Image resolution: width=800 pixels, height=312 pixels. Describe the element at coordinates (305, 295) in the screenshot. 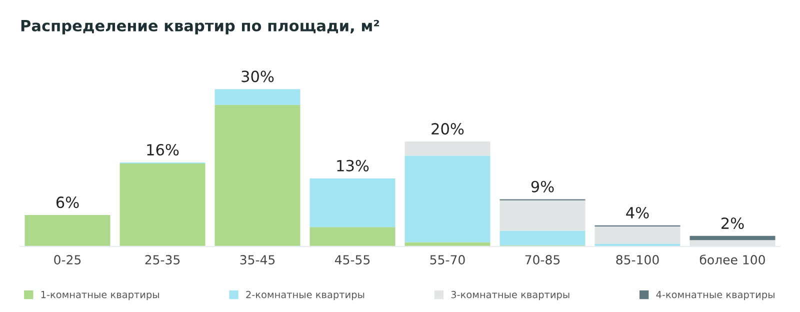

I see `legend-label: 2-комнатные квартиры` at that location.